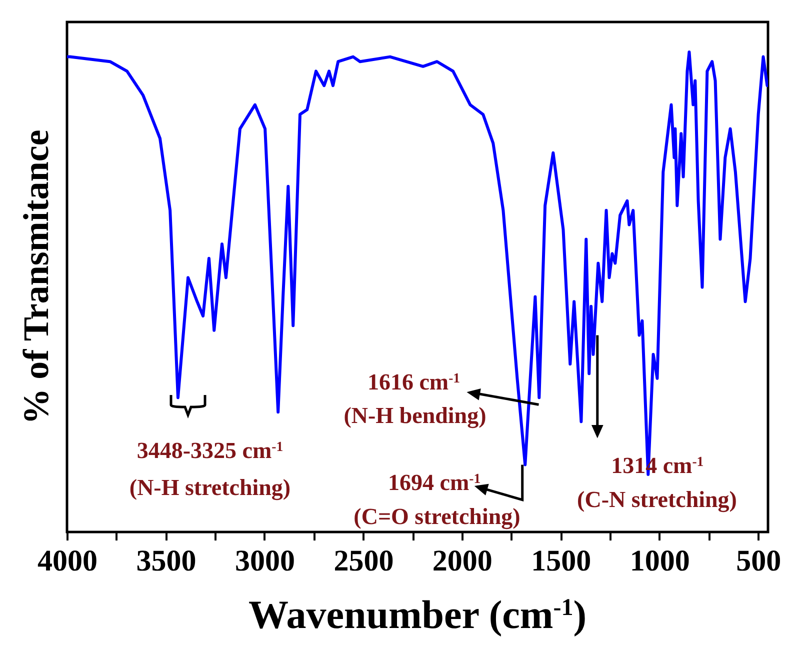 The height and width of the screenshot is (646, 794). I want to click on x-tick-label: 500, so click(759, 561).